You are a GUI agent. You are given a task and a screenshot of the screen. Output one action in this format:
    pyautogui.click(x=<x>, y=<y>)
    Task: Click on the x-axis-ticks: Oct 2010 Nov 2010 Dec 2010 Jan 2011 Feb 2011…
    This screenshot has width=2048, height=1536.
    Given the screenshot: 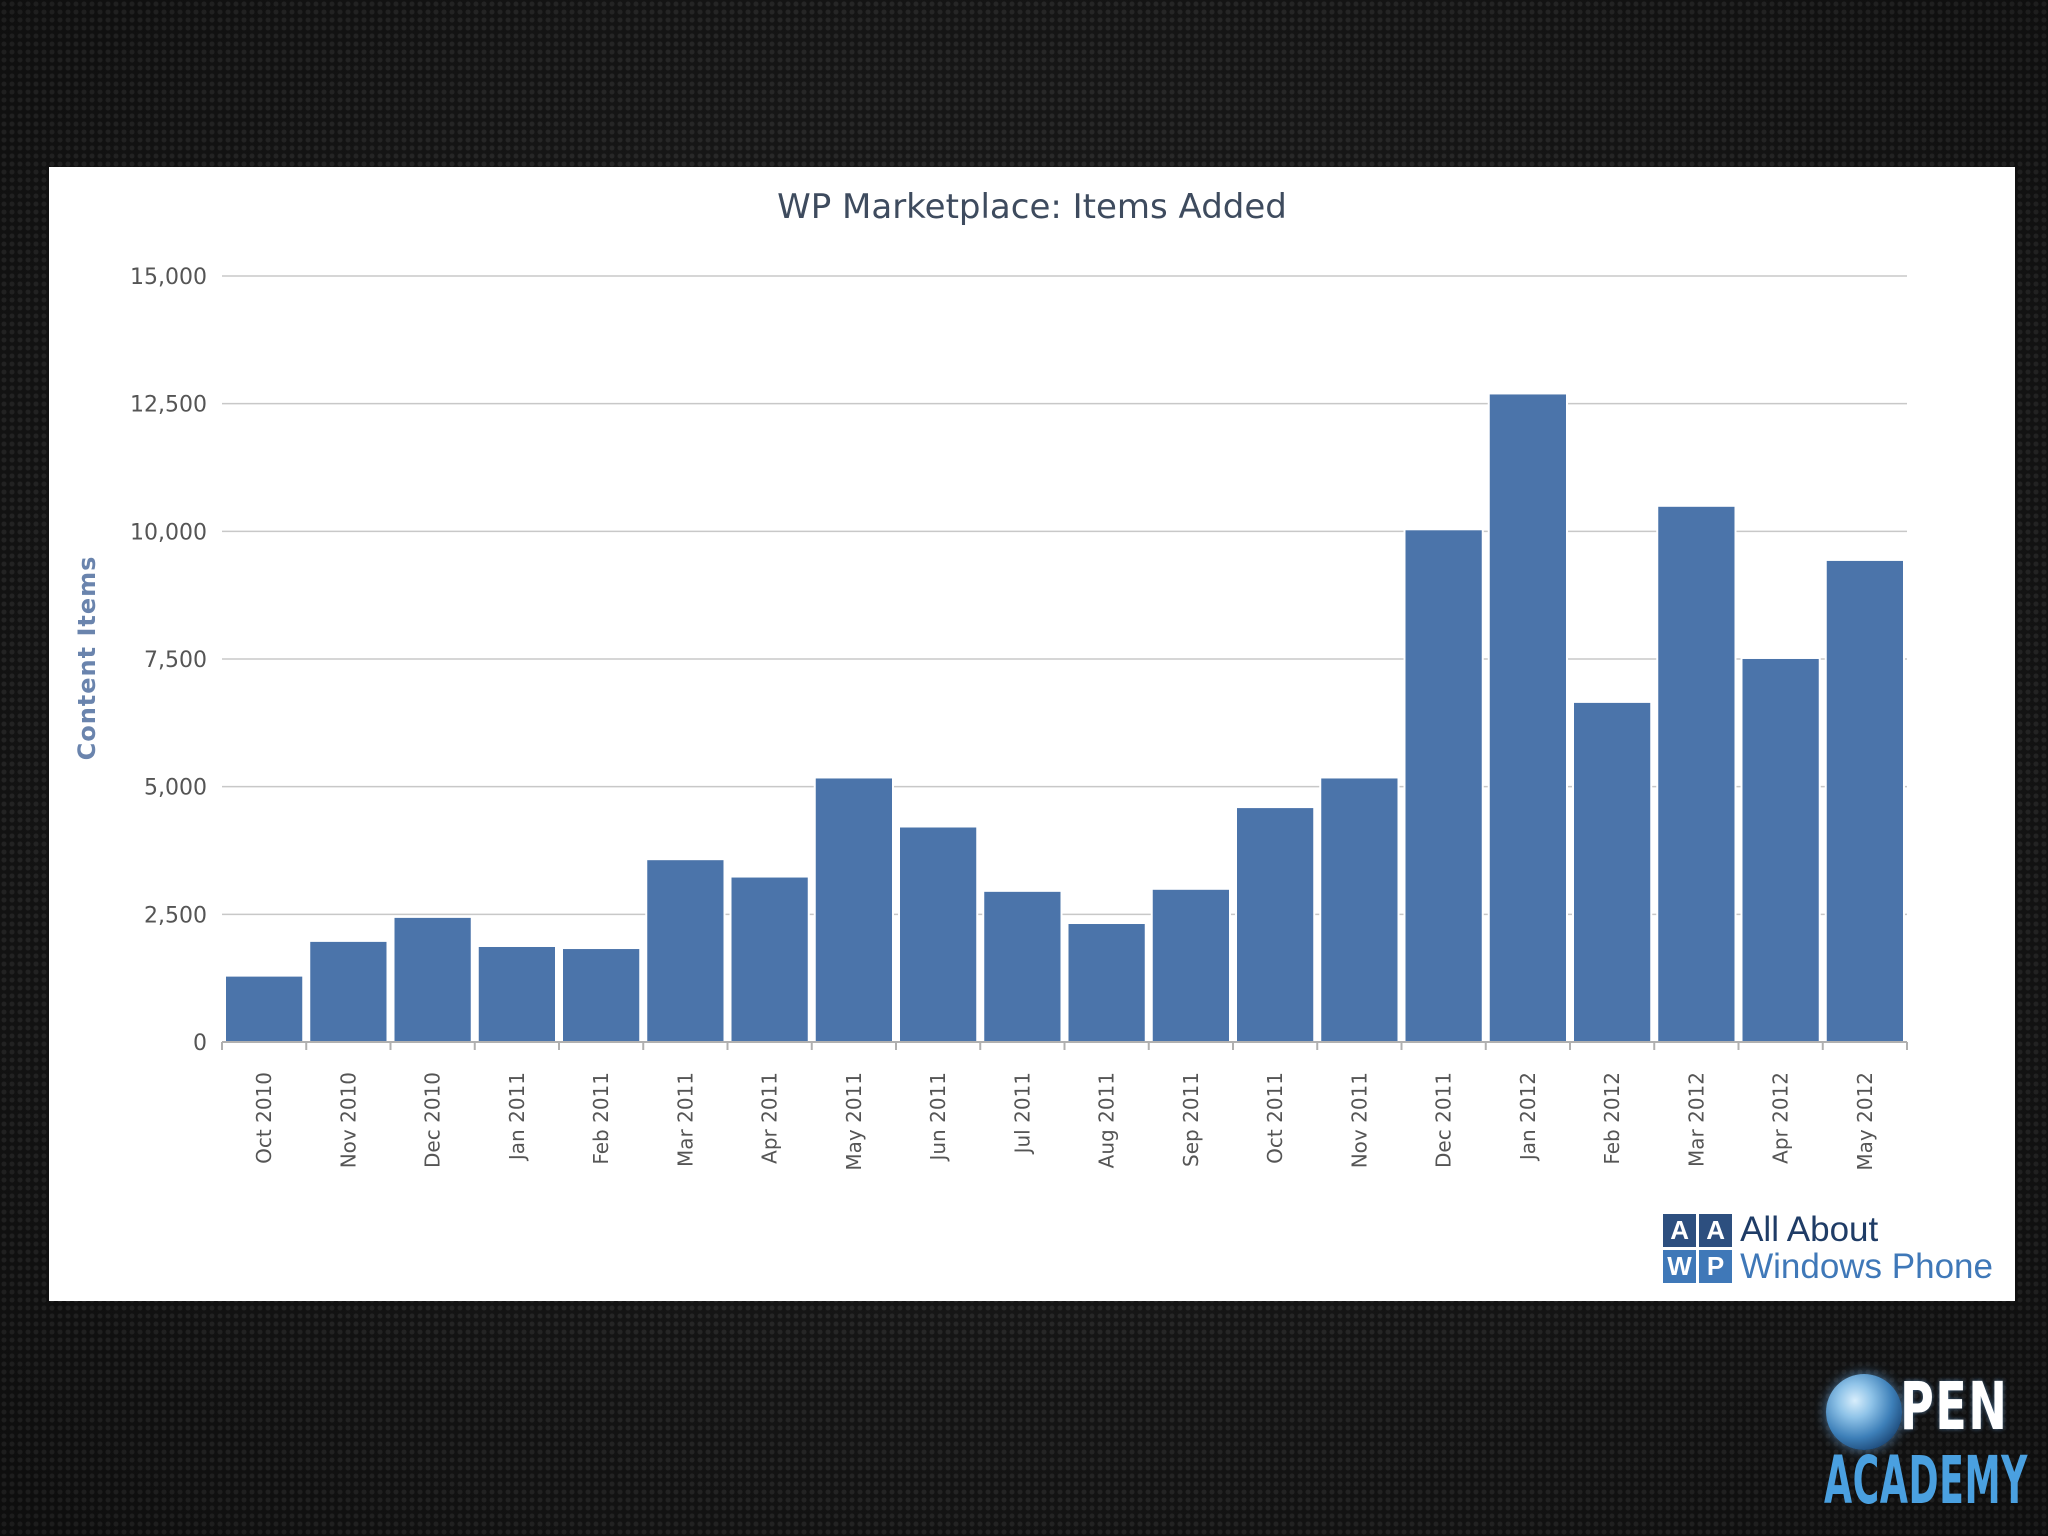 What is the action you would take?
    pyautogui.click(x=1064, y=1121)
    